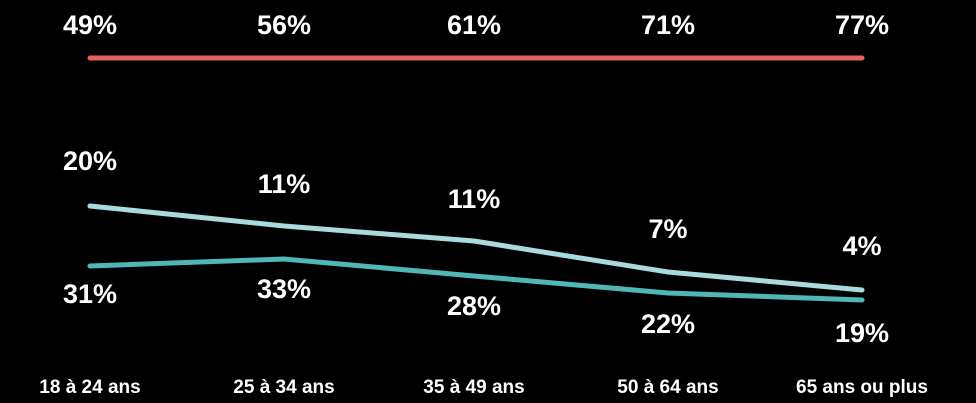 The width and height of the screenshot is (976, 403). What do you see at coordinates (284, 184) in the screenshot?
I see `series-2-label-2: 11%` at bounding box center [284, 184].